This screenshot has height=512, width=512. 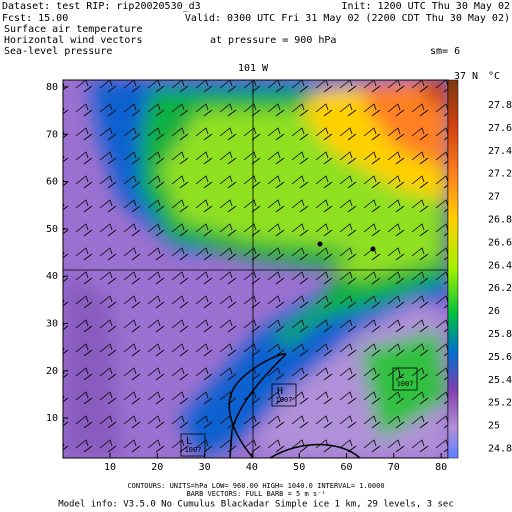 What do you see at coordinates (466, 76) in the screenshot?
I see `lat-label: 37 N` at bounding box center [466, 76].